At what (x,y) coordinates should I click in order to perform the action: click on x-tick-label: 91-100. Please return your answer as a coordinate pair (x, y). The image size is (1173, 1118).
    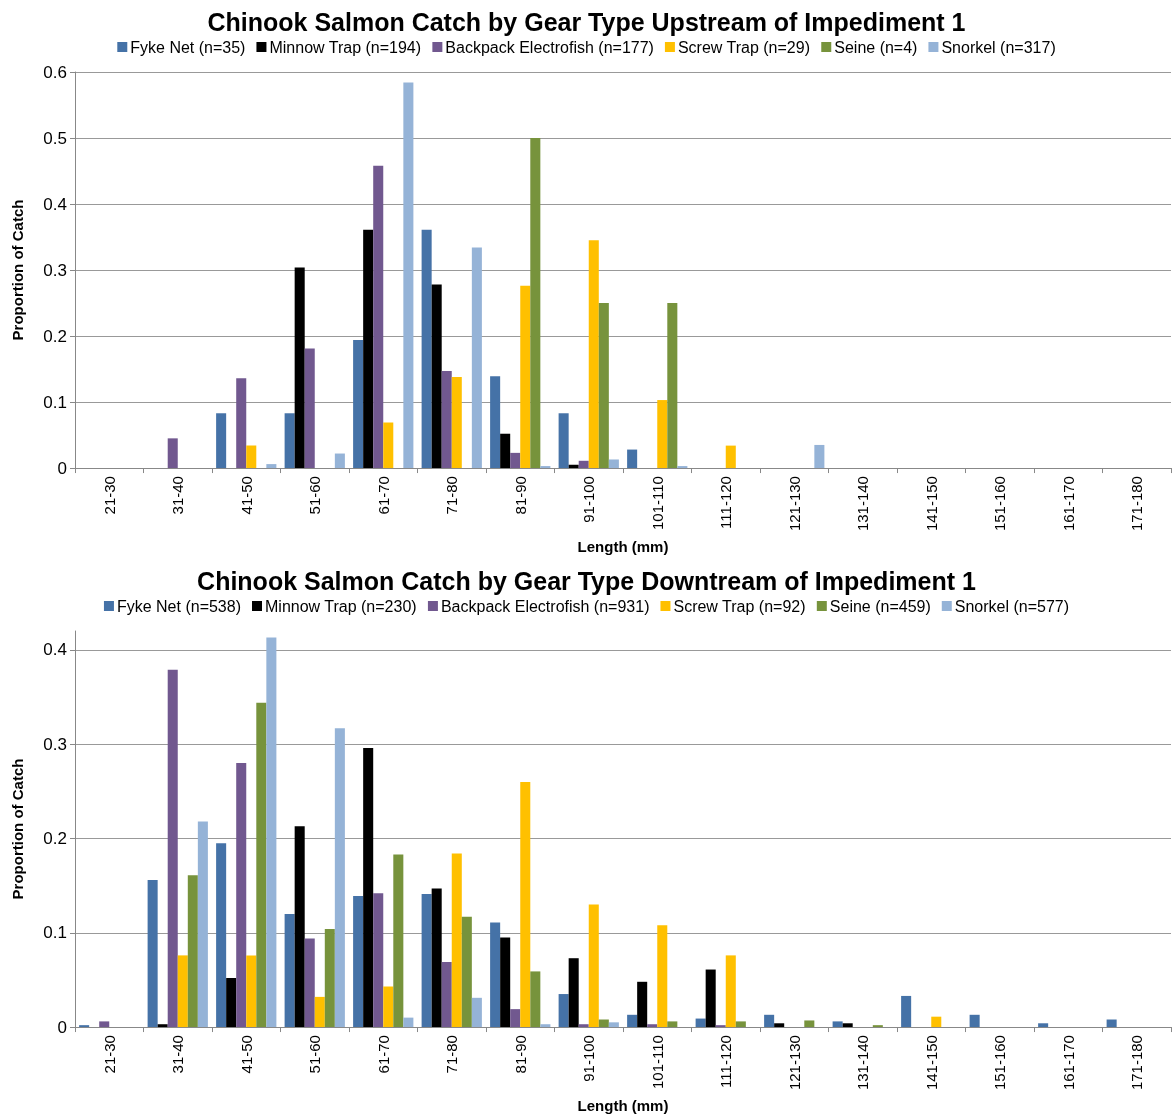
    Looking at the image, I should click on (589, 499).